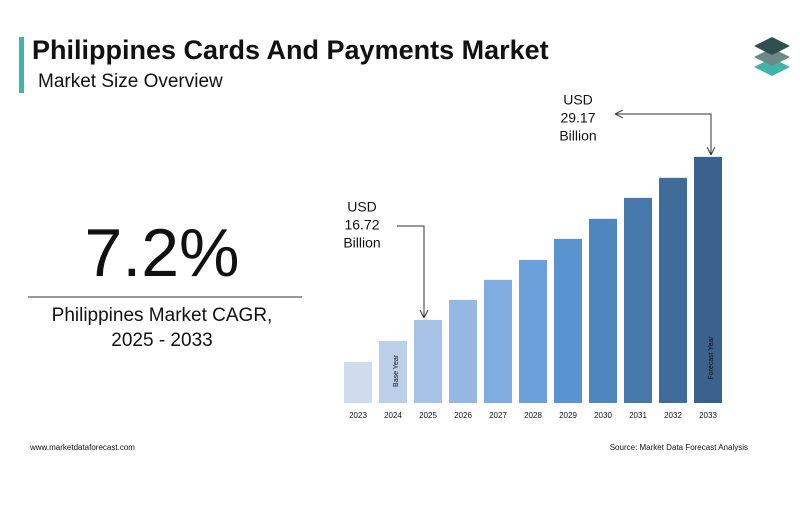 The image size is (800, 505). Describe the element at coordinates (679, 447) in the screenshot. I see `source: Source: Market Data Forecast Analysis` at that location.